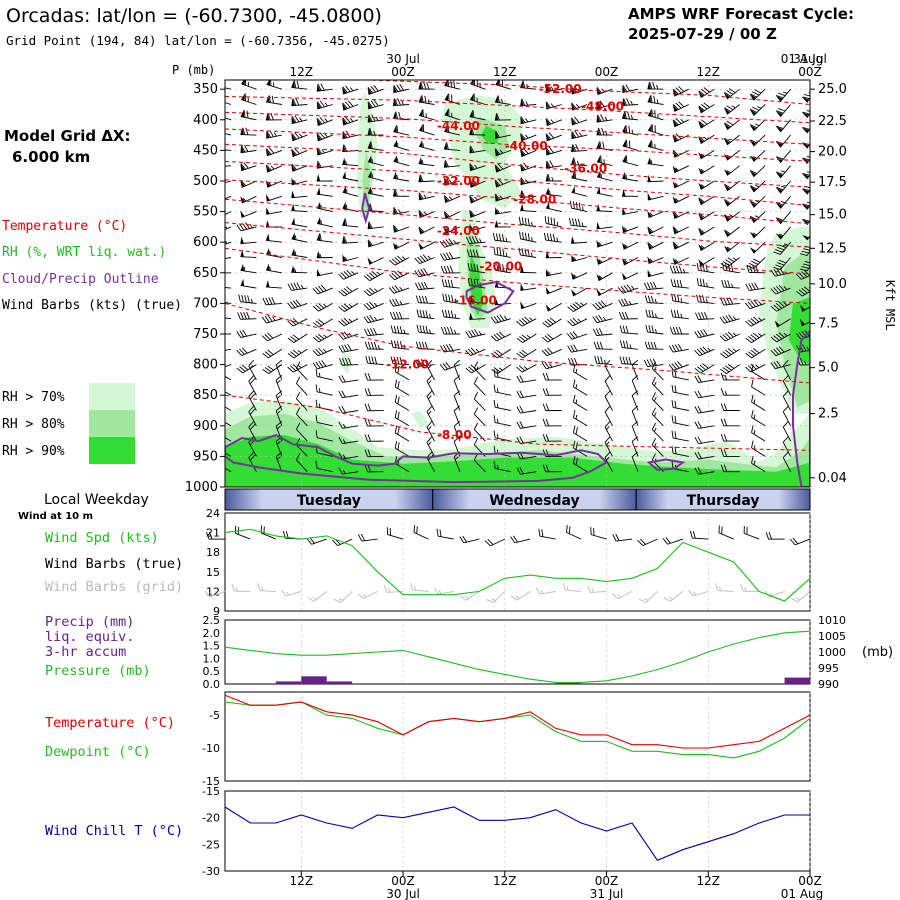 The width and height of the screenshot is (900, 900). What do you see at coordinates (832, 182) in the screenshot?
I see `height-tick-label: 17.5` at bounding box center [832, 182].